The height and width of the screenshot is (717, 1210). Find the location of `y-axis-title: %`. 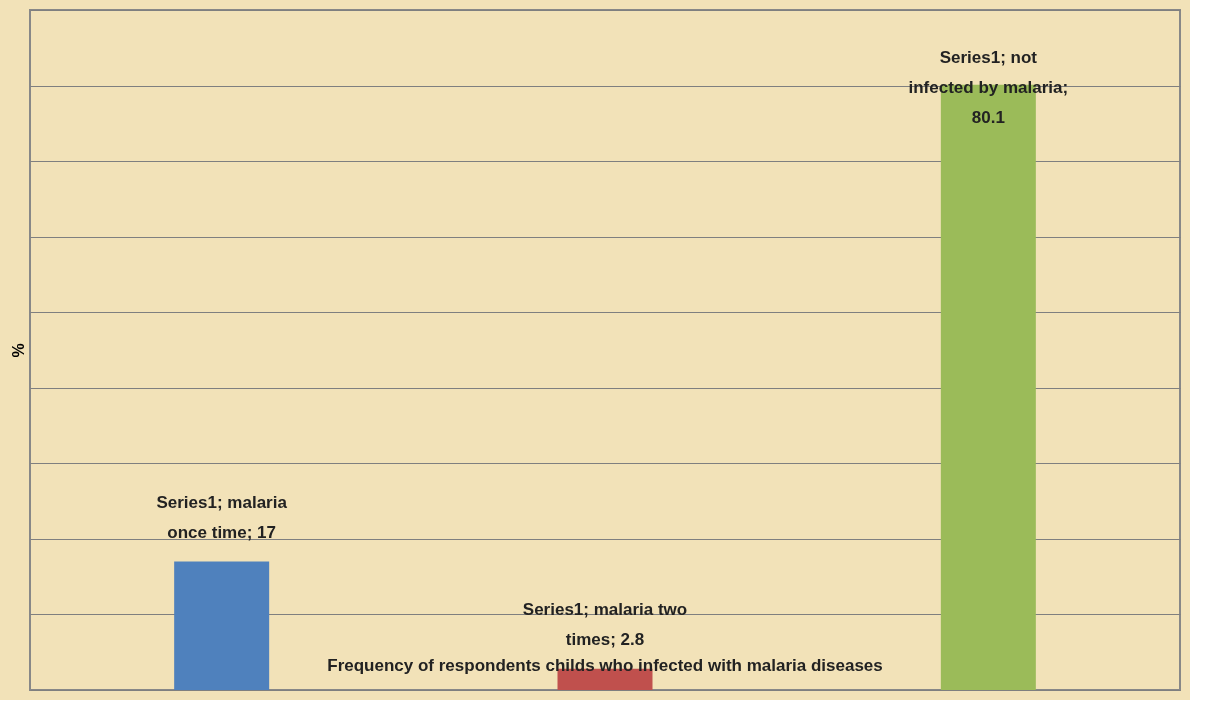

y-axis-title: % is located at coordinates (18, 350).